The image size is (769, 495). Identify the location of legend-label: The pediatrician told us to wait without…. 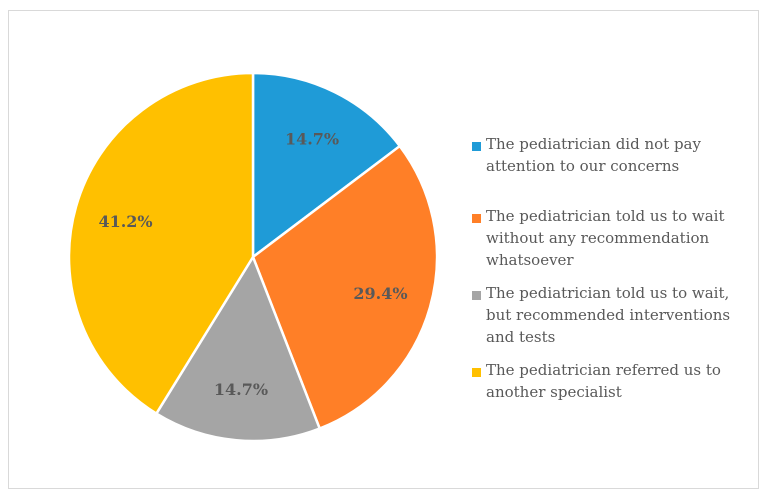
(605, 238).